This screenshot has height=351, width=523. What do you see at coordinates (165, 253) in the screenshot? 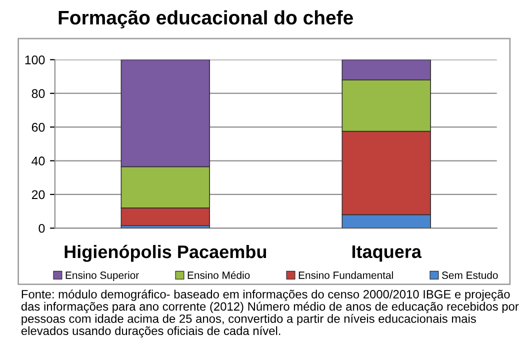
I see `x-tick-label: Higienópolis Pacaembu` at bounding box center [165, 253].